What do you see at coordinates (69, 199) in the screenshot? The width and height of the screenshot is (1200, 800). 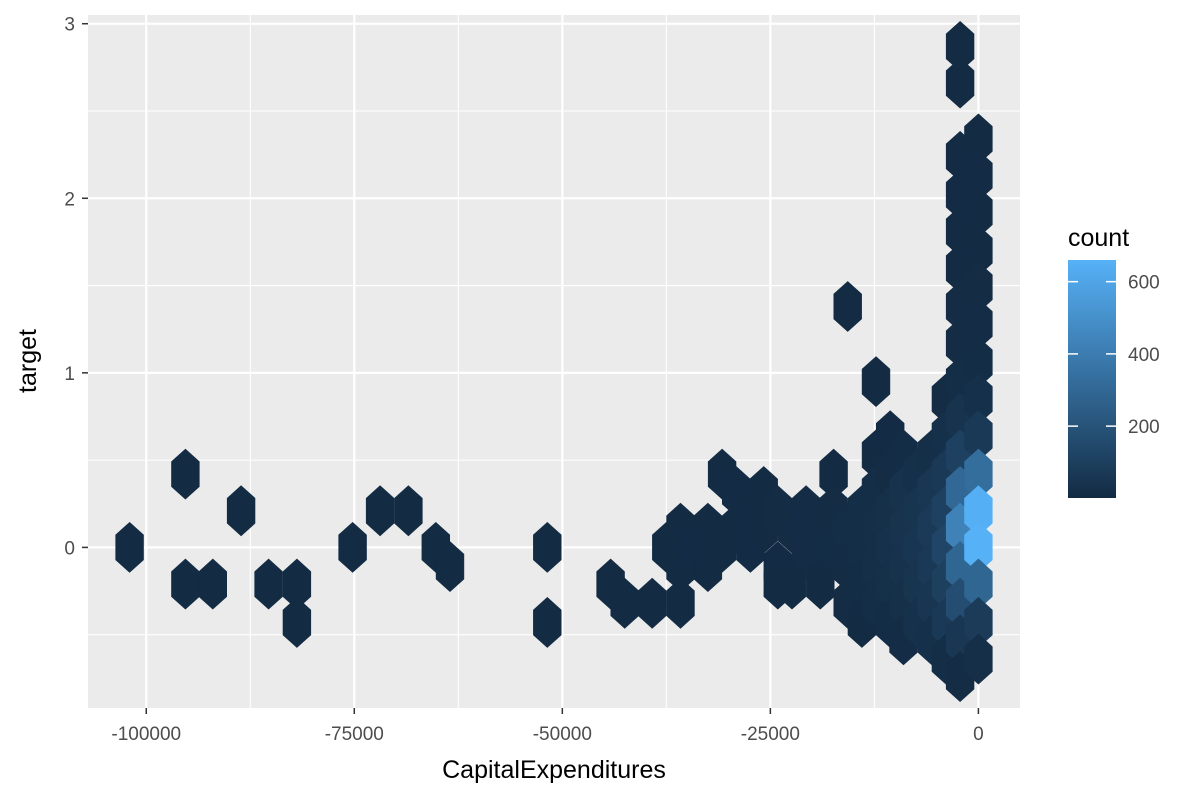 I see `y-tick-label: 2` at bounding box center [69, 199].